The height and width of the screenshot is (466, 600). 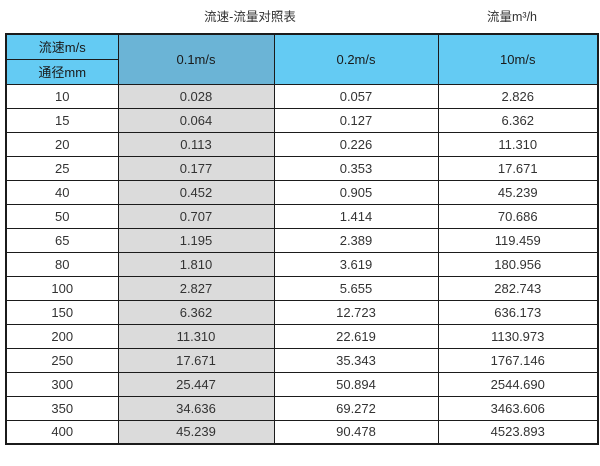 What do you see at coordinates (518, 216) in the screenshot?
I see `flow-10-cell: 70.686` at bounding box center [518, 216].